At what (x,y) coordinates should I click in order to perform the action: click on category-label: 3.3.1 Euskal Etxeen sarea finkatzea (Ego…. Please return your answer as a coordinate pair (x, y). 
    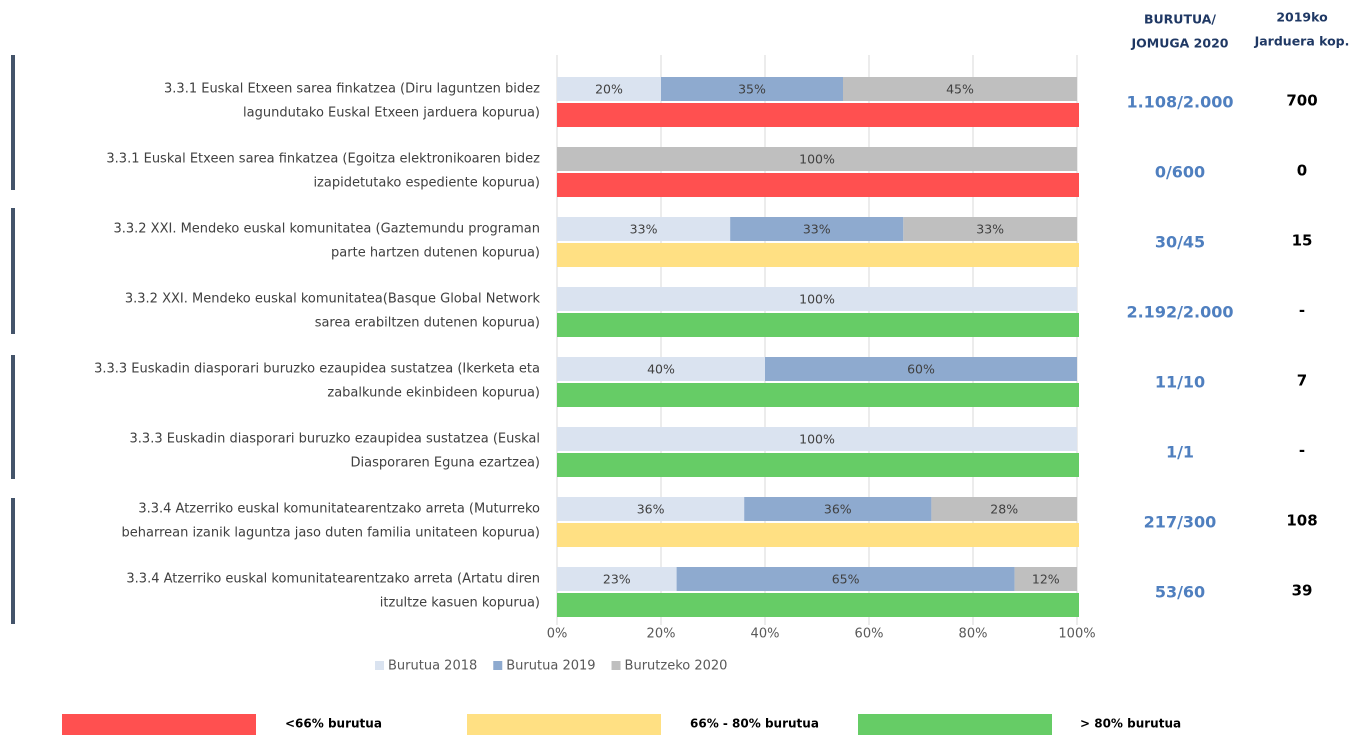
    Looking at the image, I should click on (323, 159).